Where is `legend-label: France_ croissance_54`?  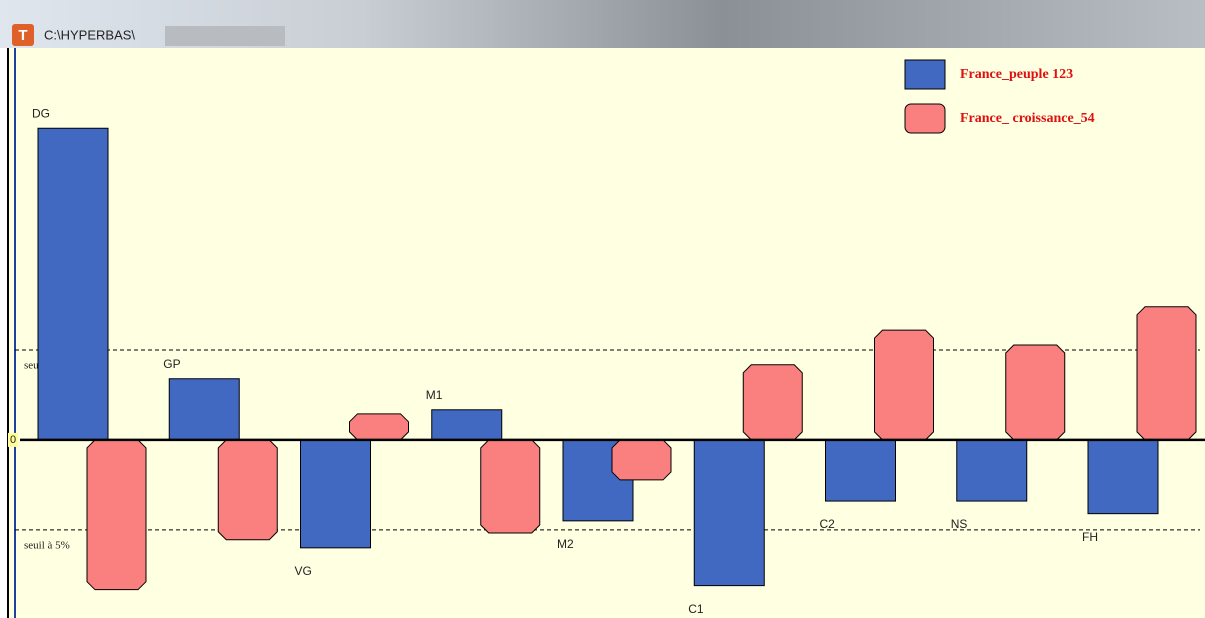 legend-label: France_ croissance_54 is located at coordinates (1027, 118).